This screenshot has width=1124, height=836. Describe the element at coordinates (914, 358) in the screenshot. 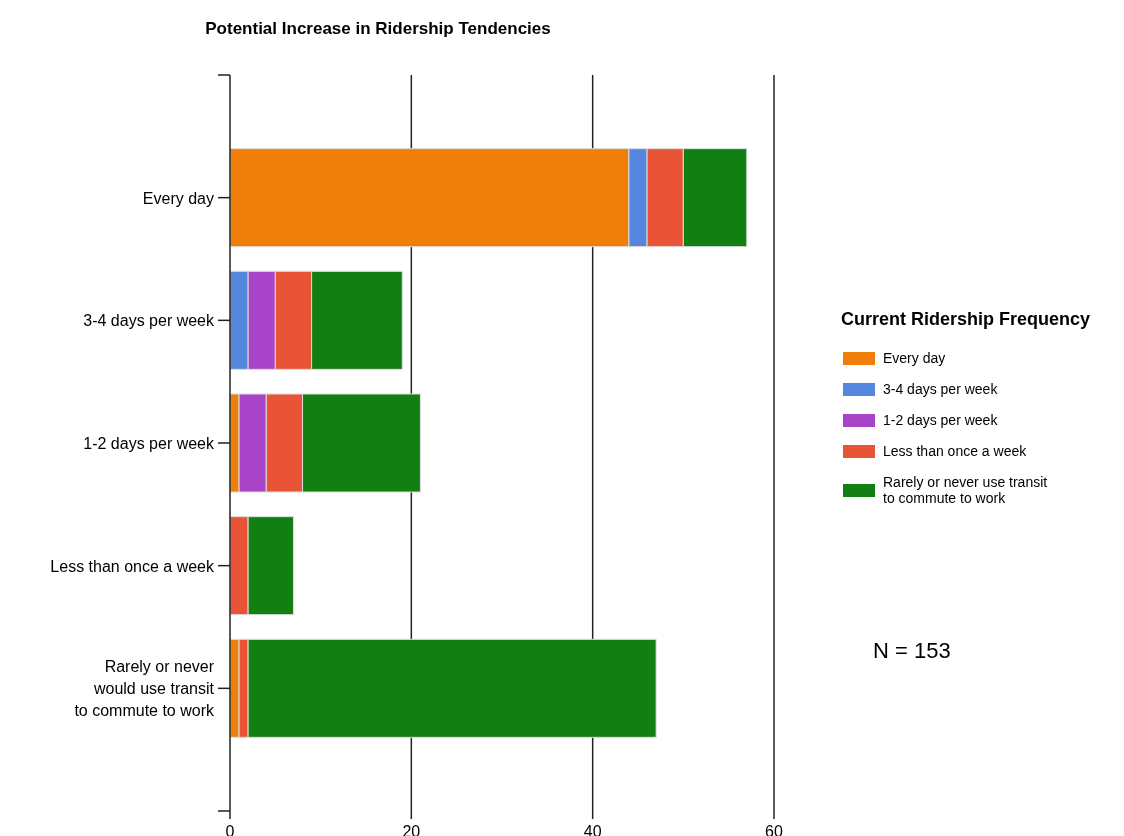

I see `legend-label: Every day` at that location.